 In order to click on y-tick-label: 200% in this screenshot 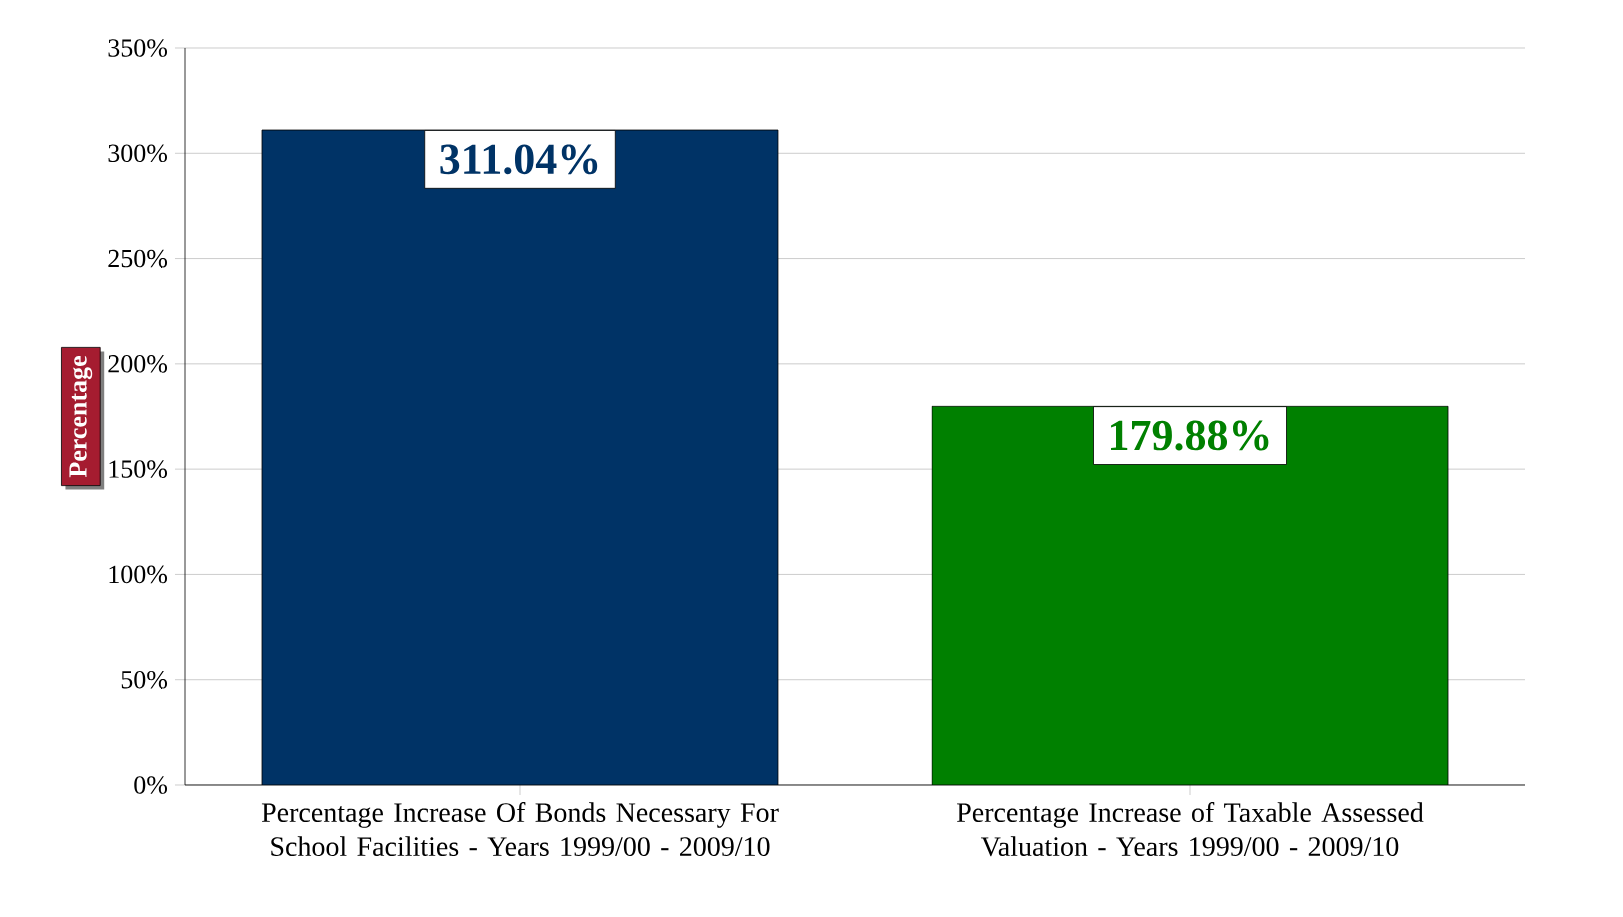, I will do `click(138, 364)`.